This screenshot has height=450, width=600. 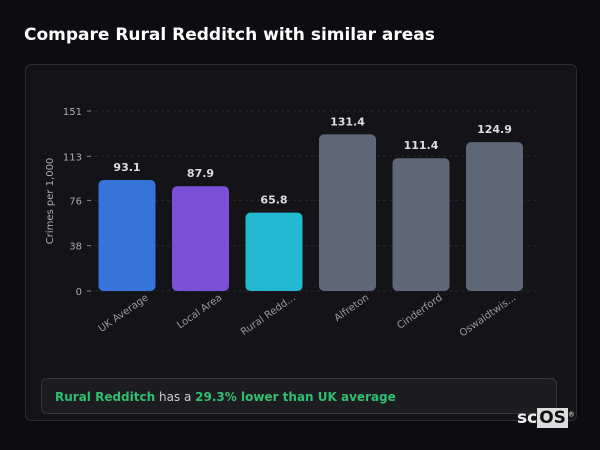 I want to click on x-tick-label: Alfreton, so click(x=352, y=308).